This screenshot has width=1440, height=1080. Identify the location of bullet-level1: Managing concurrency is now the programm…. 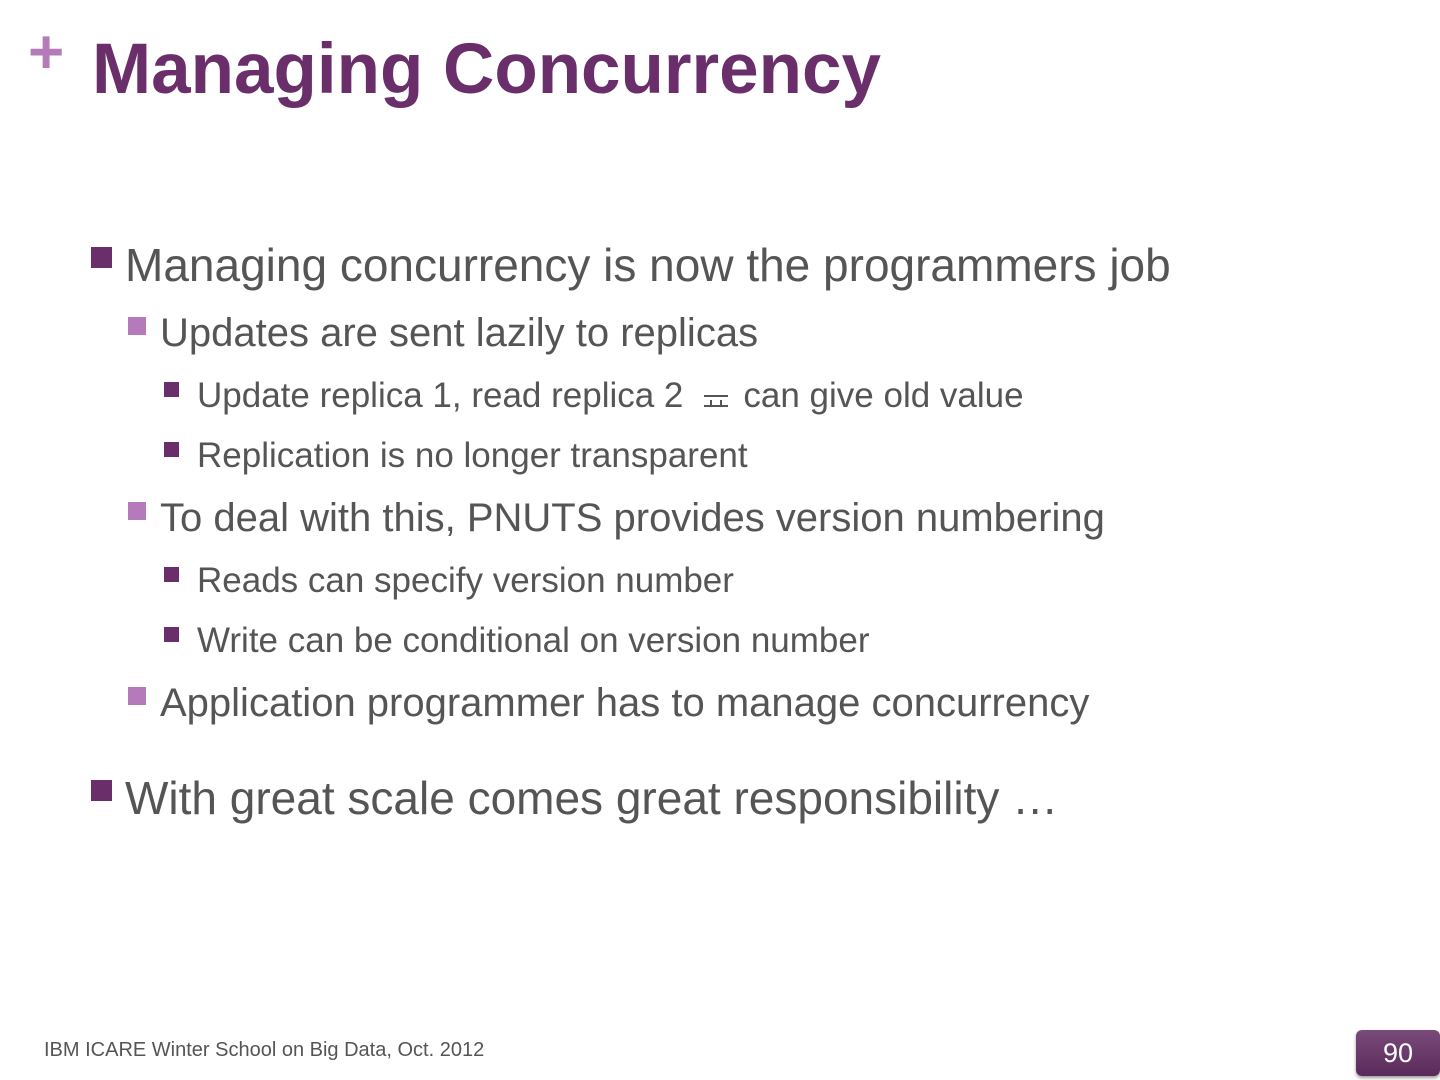
(631, 265).